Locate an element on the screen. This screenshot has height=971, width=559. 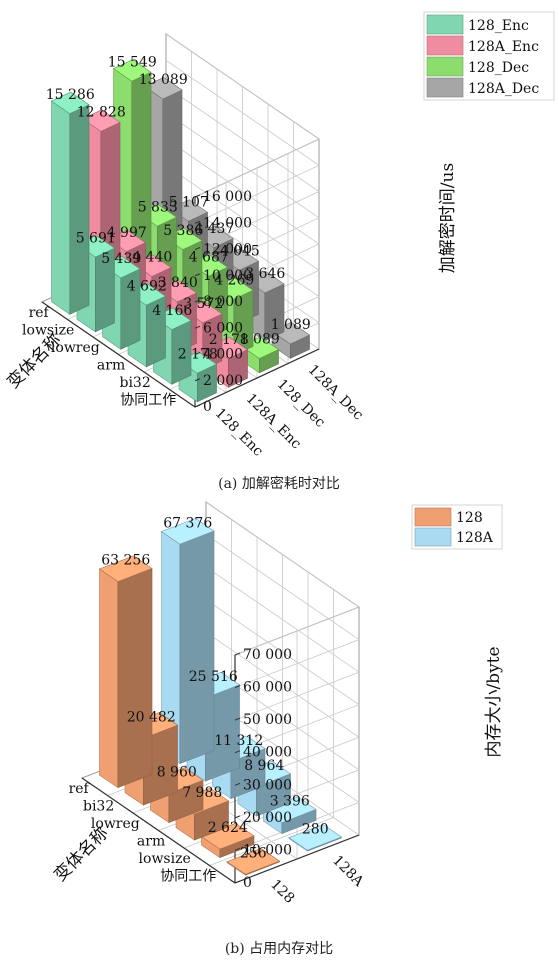
z-tick-label: 30 000 is located at coordinates (267, 785).